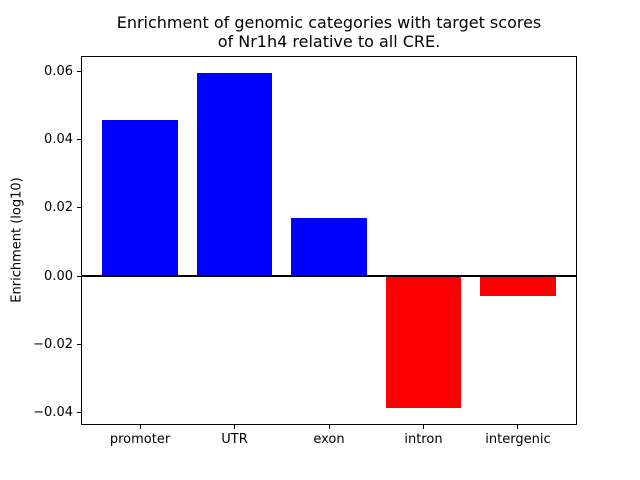 The image size is (640, 480). Describe the element at coordinates (58, 276) in the screenshot. I see `y-tick-label: 0.00` at that location.